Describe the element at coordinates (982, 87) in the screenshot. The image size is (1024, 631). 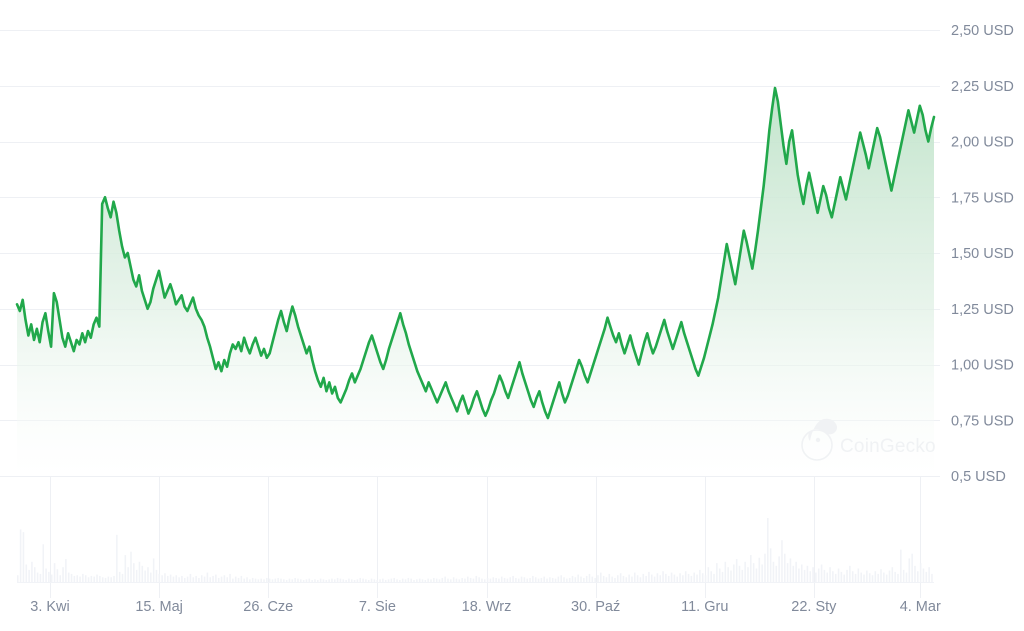
I see `y-axis-tick-label: 2,25 USD` at that location.